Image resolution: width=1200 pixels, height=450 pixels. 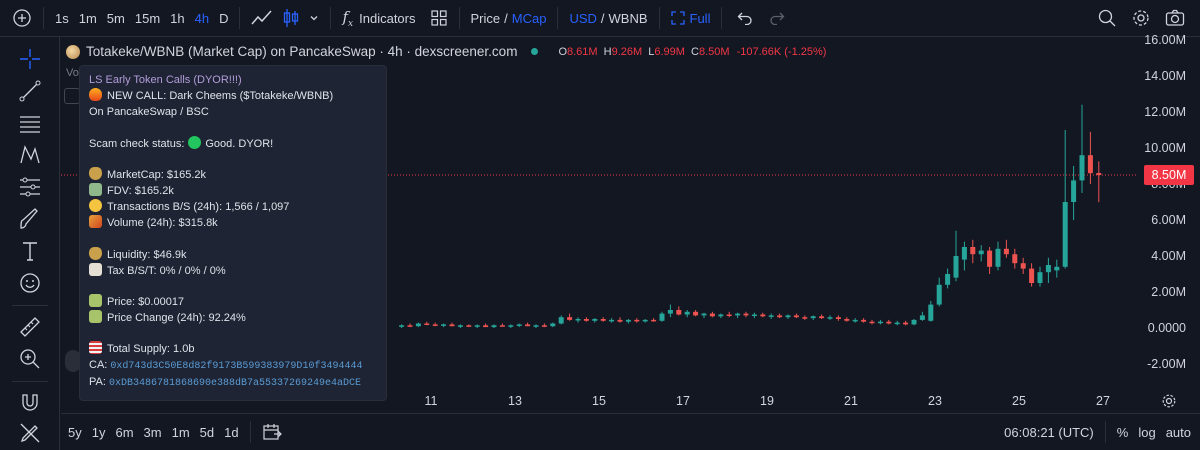 I want to click on undo-button, so click(x=745, y=18).